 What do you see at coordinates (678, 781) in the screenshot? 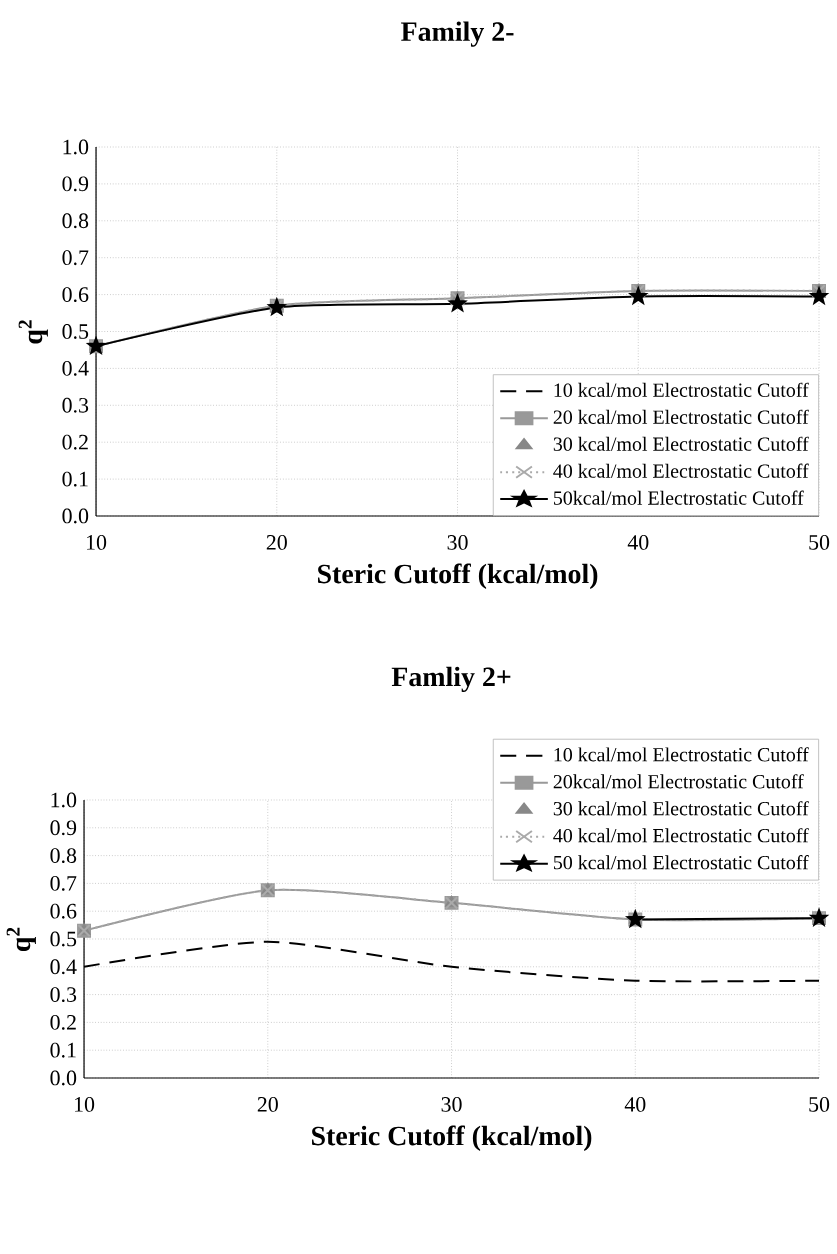
I see `legend-label: 20kcal/mol Electrostatic Cutoff` at bounding box center [678, 781].